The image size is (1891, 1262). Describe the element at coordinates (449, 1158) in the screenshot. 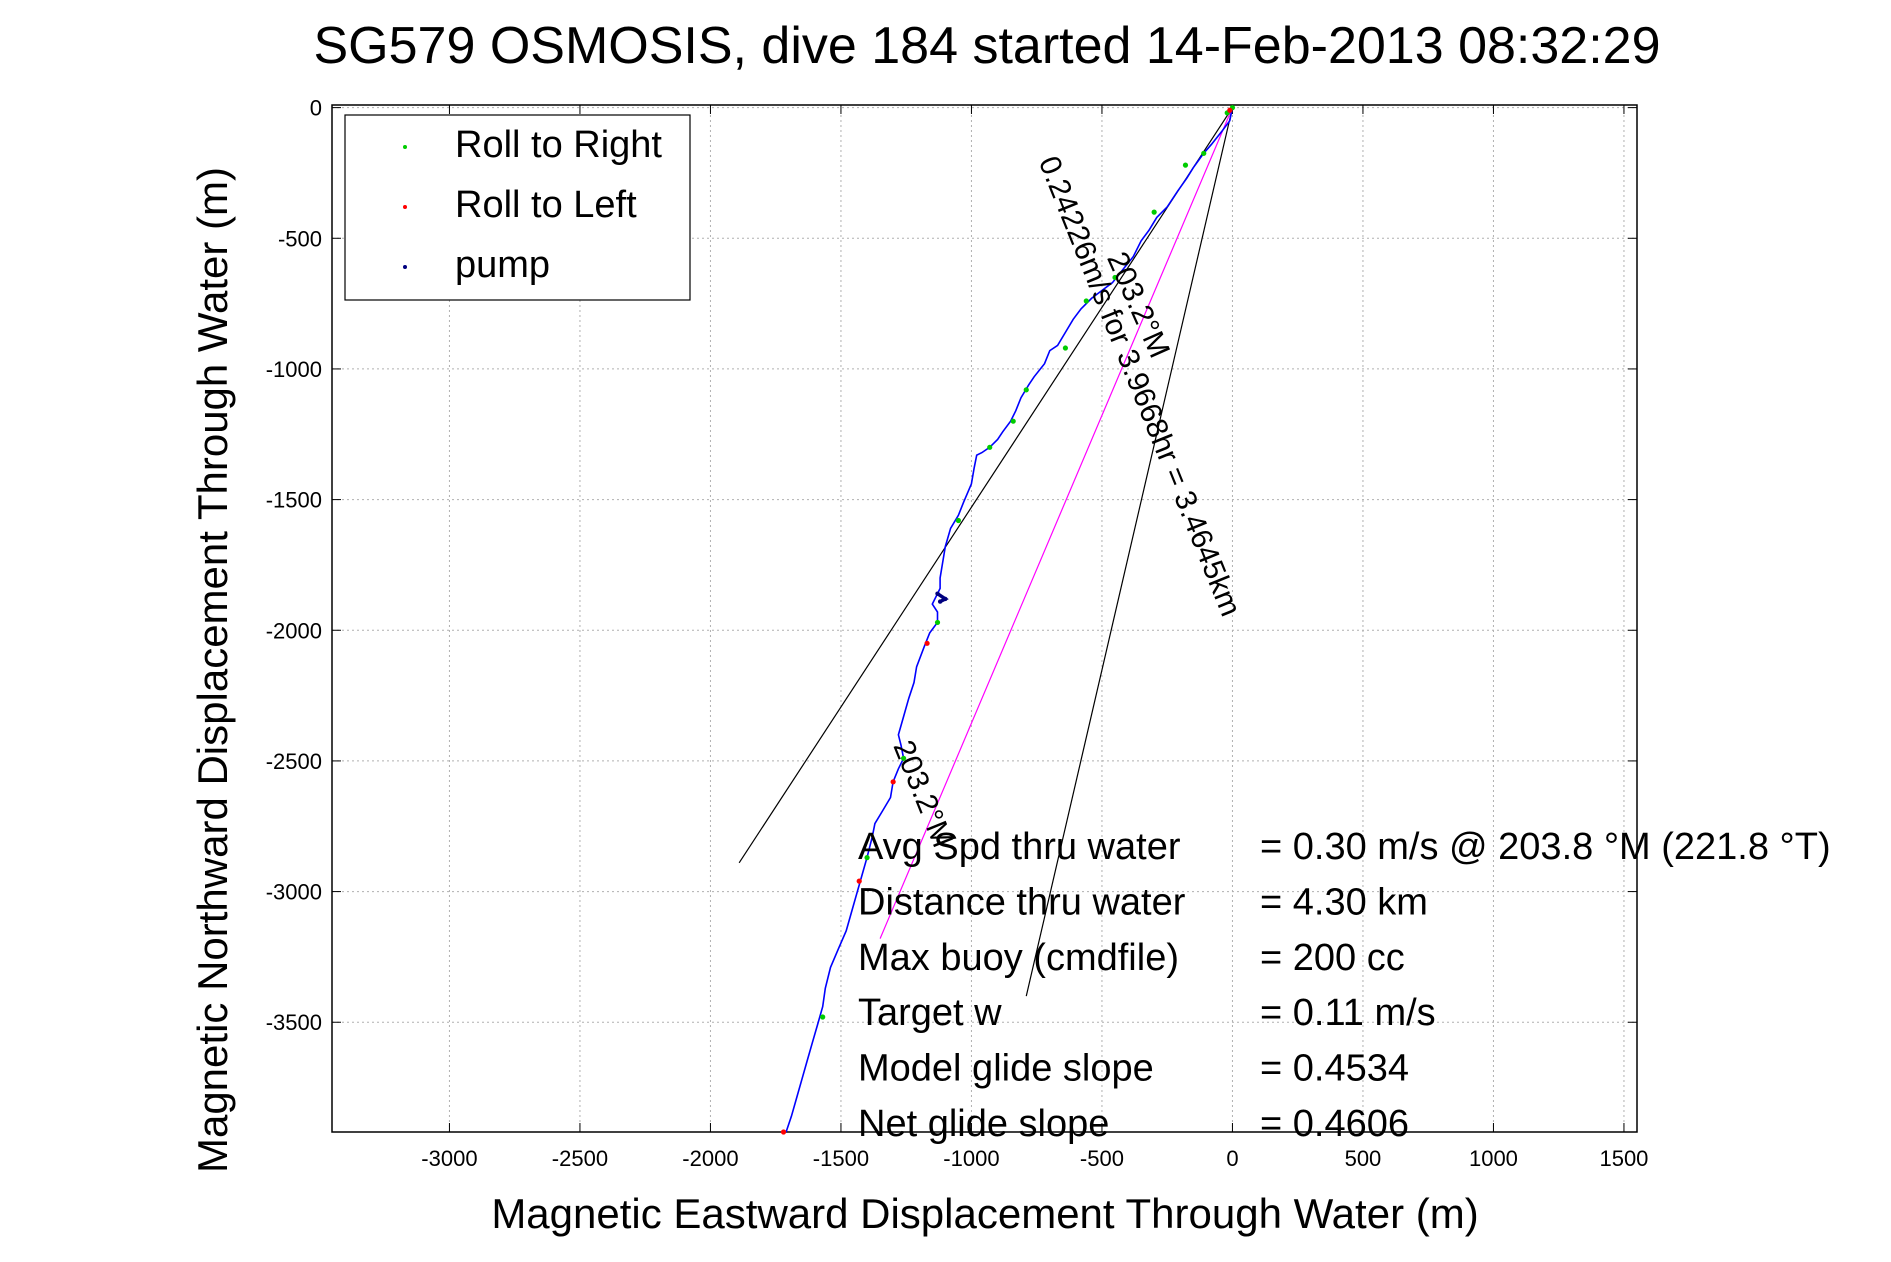

I see `x-tick-label: -3000` at that location.